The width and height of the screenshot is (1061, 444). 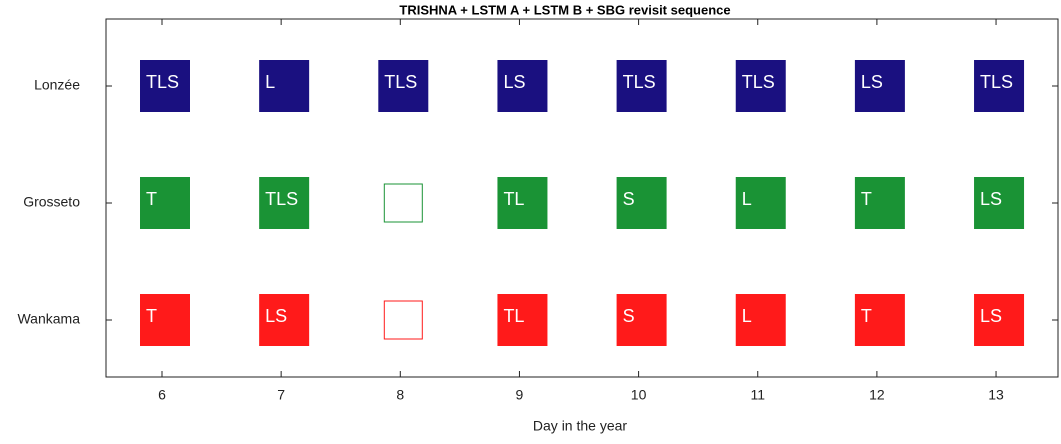 What do you see at coordinates (580, 426) in the screenshot?
I see `x-axis-label: Day in the year` at bounding box center [580, 426].